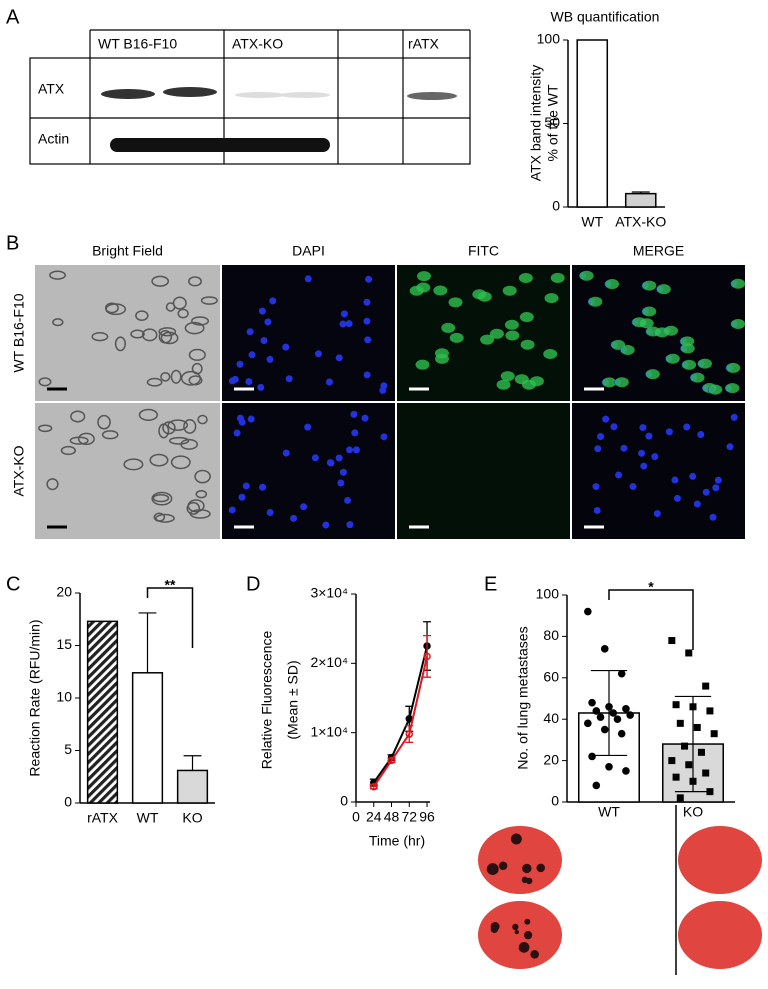 Image resolution: width=768 pixels, height=989 pixels. What do you see at coordinates (68, 802) in the screenshot?
I see `y-tick-label: 0` at bounding box center [68, 802].